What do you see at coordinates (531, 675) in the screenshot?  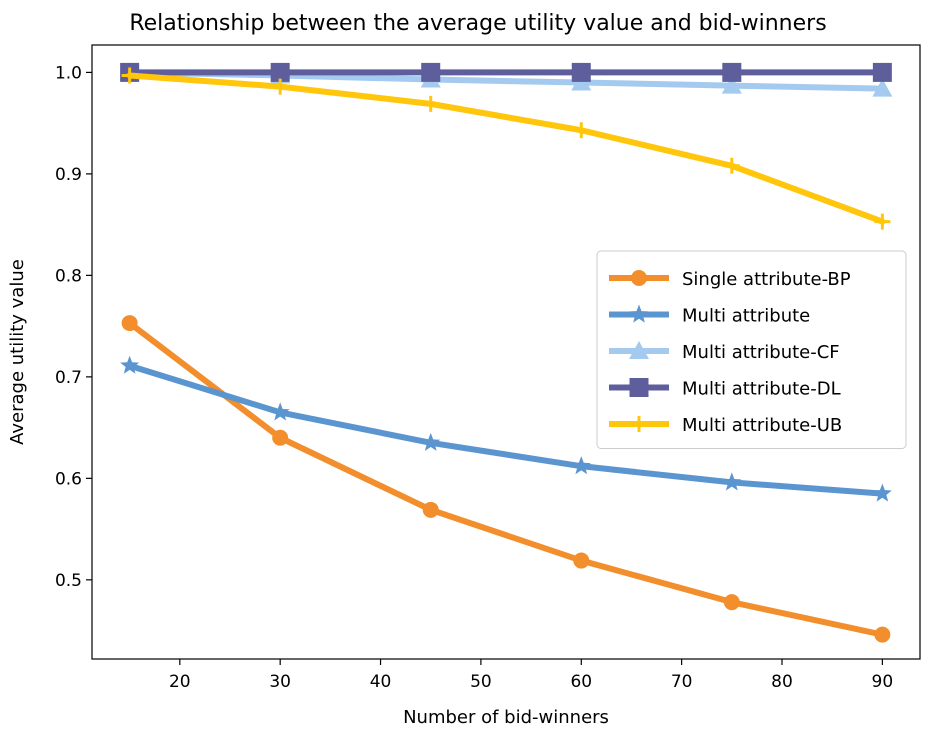 I see `x-axis: 20 30 40 50 60 70 80 90` at bounding box center [531, 675].